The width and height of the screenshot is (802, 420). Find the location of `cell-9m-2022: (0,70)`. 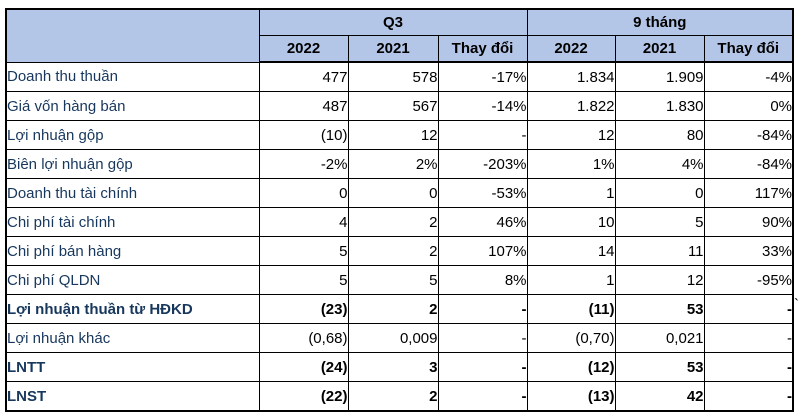

cell-9m-2022: (0,70) is located at coordinates (571, 338).